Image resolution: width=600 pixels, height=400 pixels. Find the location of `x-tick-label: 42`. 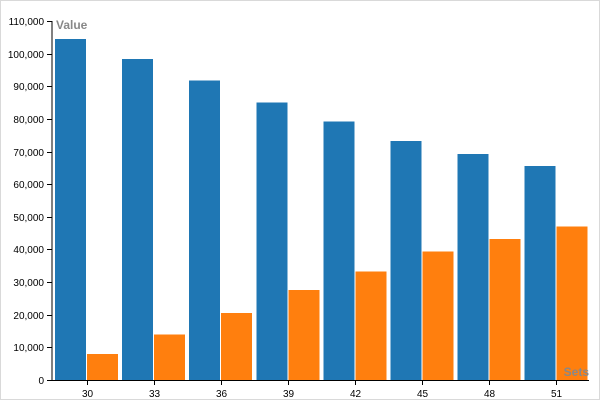

x-tick-label: 42 is located at coordinates (356, 394).